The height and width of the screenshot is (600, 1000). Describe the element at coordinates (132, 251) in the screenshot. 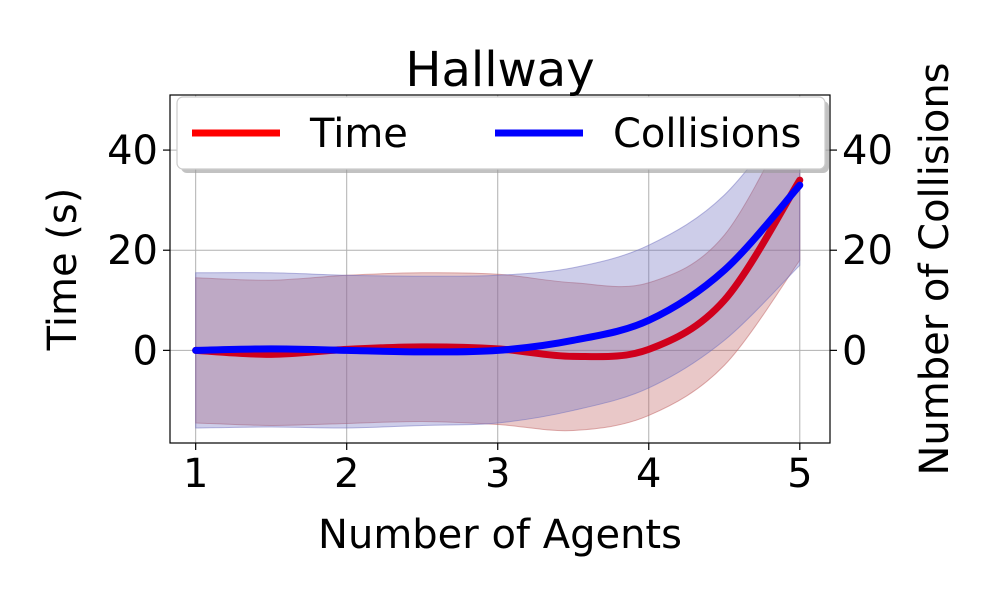

I see `y-tick-label-1: 20` at that location.